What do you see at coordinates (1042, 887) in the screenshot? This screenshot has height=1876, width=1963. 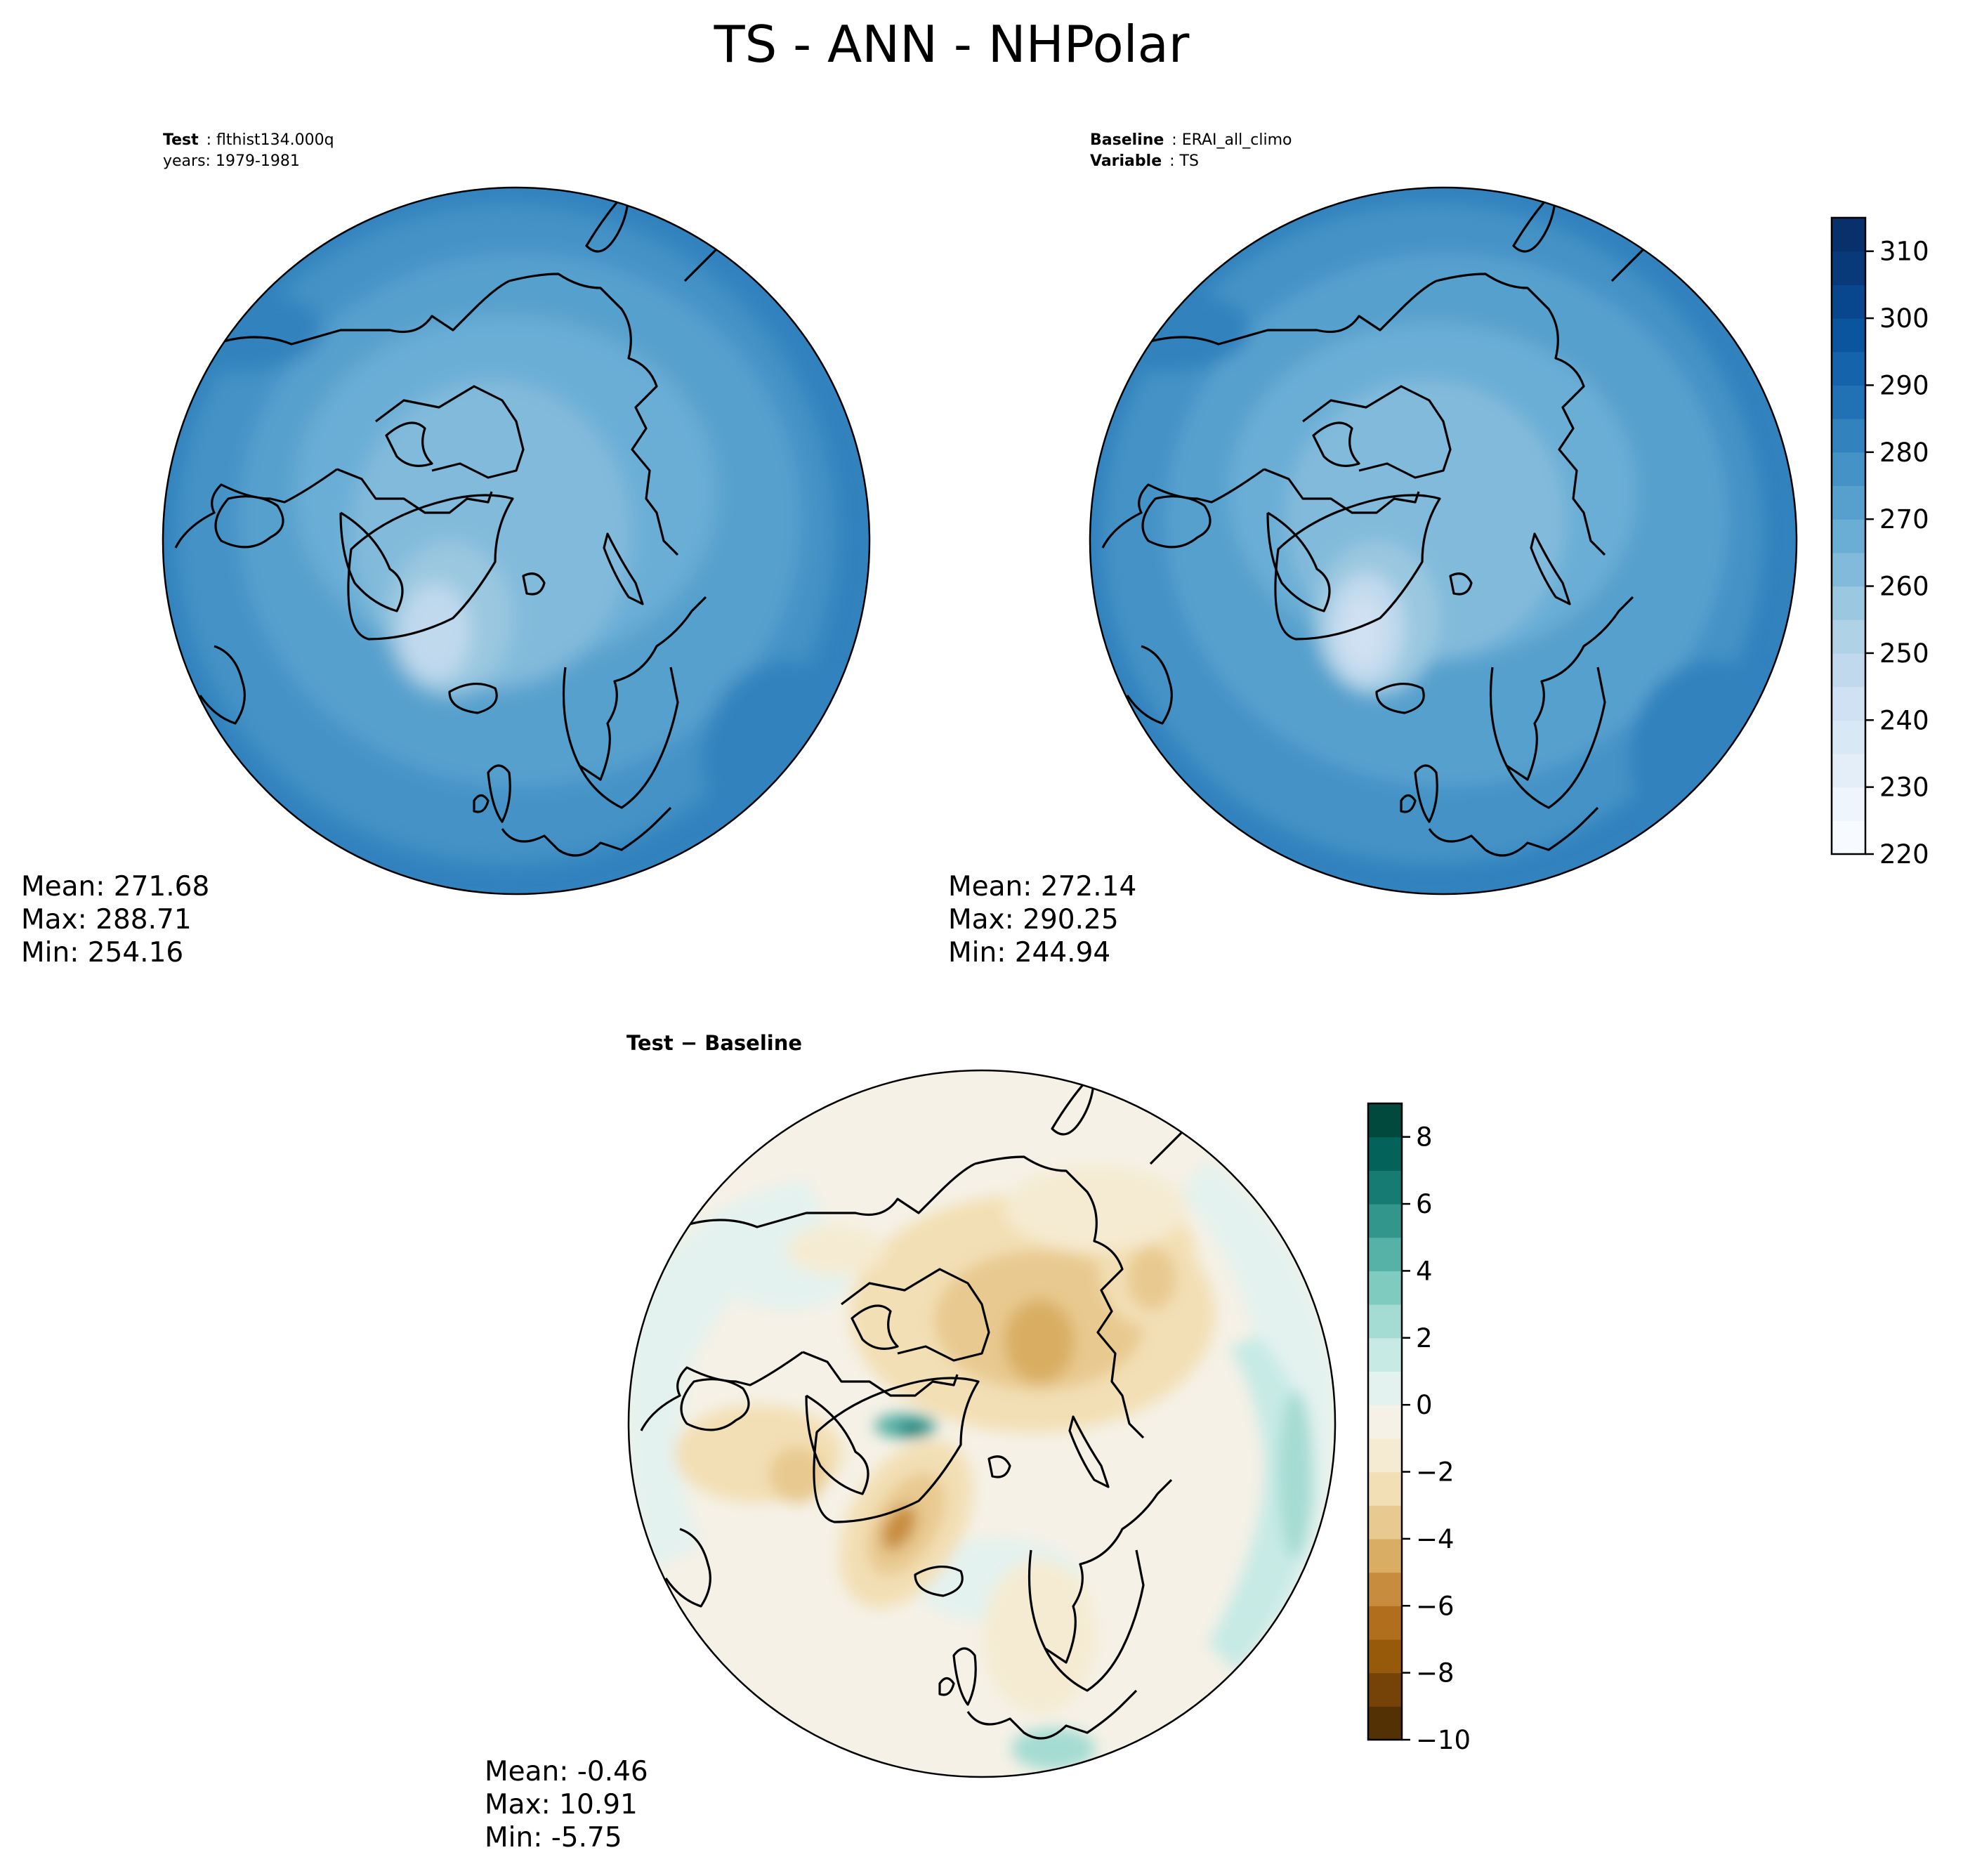 I see `baseline-mean: Mean: 272.14` at bounding box center [1042, 887].